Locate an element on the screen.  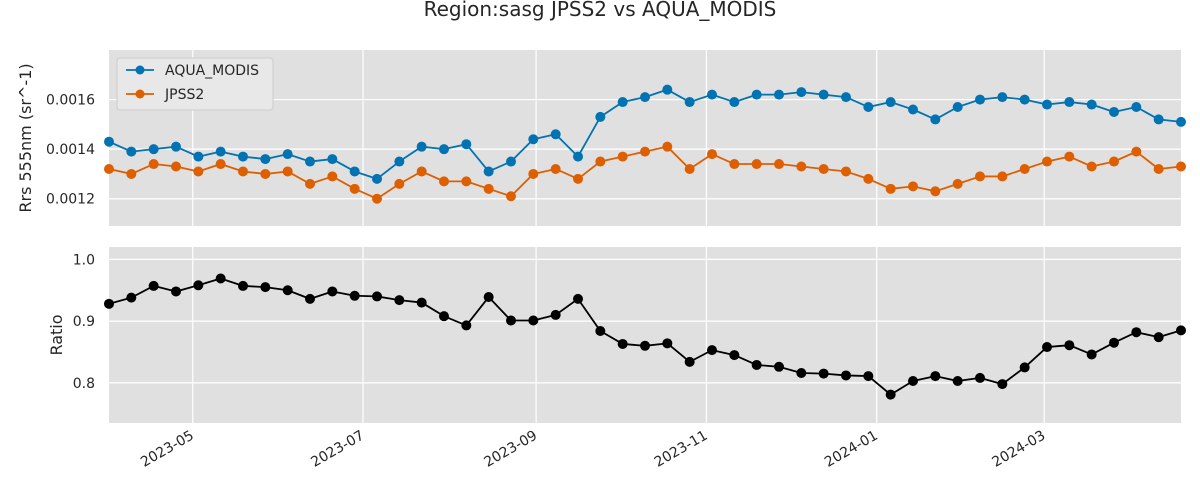
bottom-y-tick-label: 0.8 is located at coordinates (84, 384).